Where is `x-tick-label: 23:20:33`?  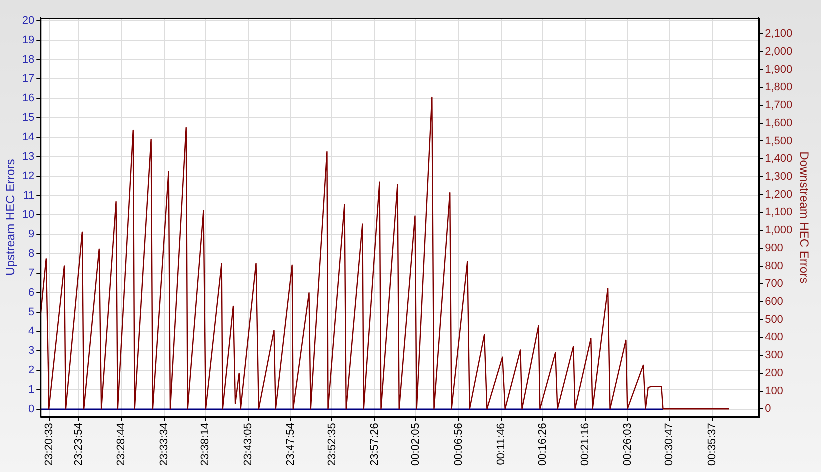
x-tick-label: 23:20:33 is located at coordinates (49, 444).